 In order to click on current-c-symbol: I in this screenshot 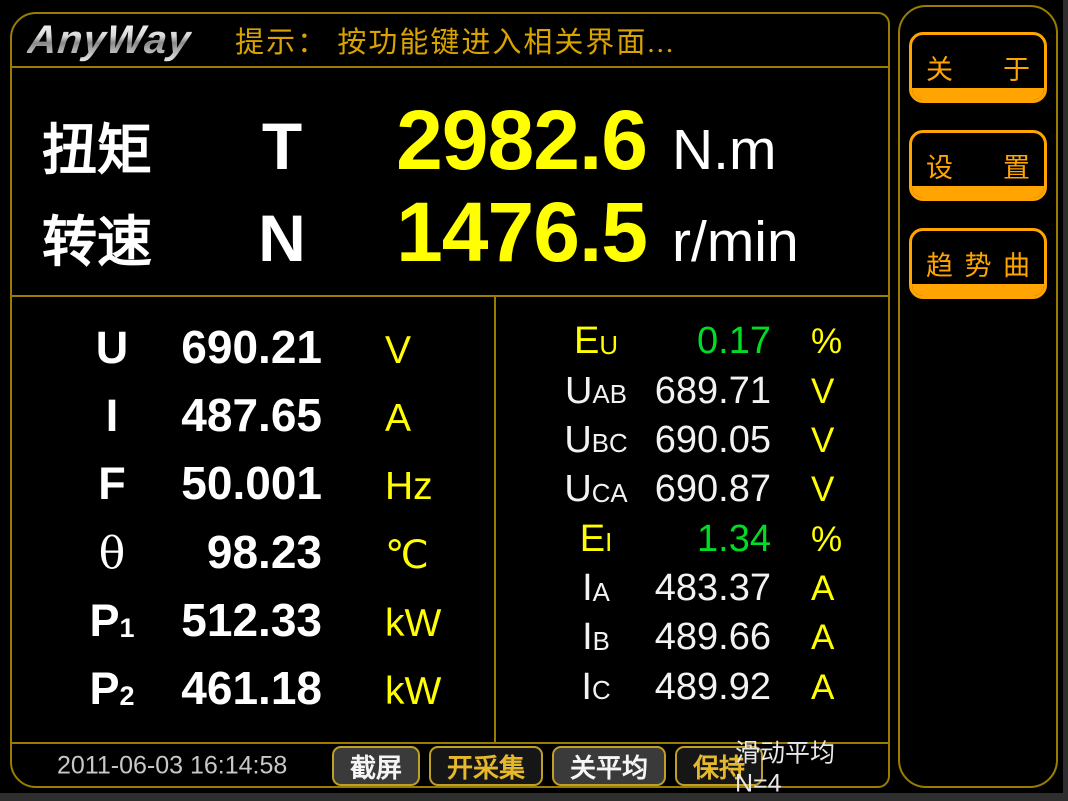, I will do `click(586, 686)`.